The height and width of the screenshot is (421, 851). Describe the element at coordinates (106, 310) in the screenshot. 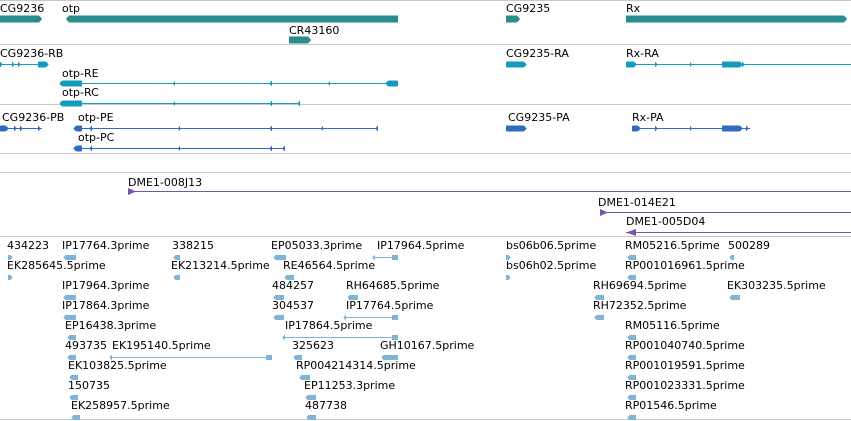

I see `est-ip17864-3prime: IP17864.3prime` at that location.